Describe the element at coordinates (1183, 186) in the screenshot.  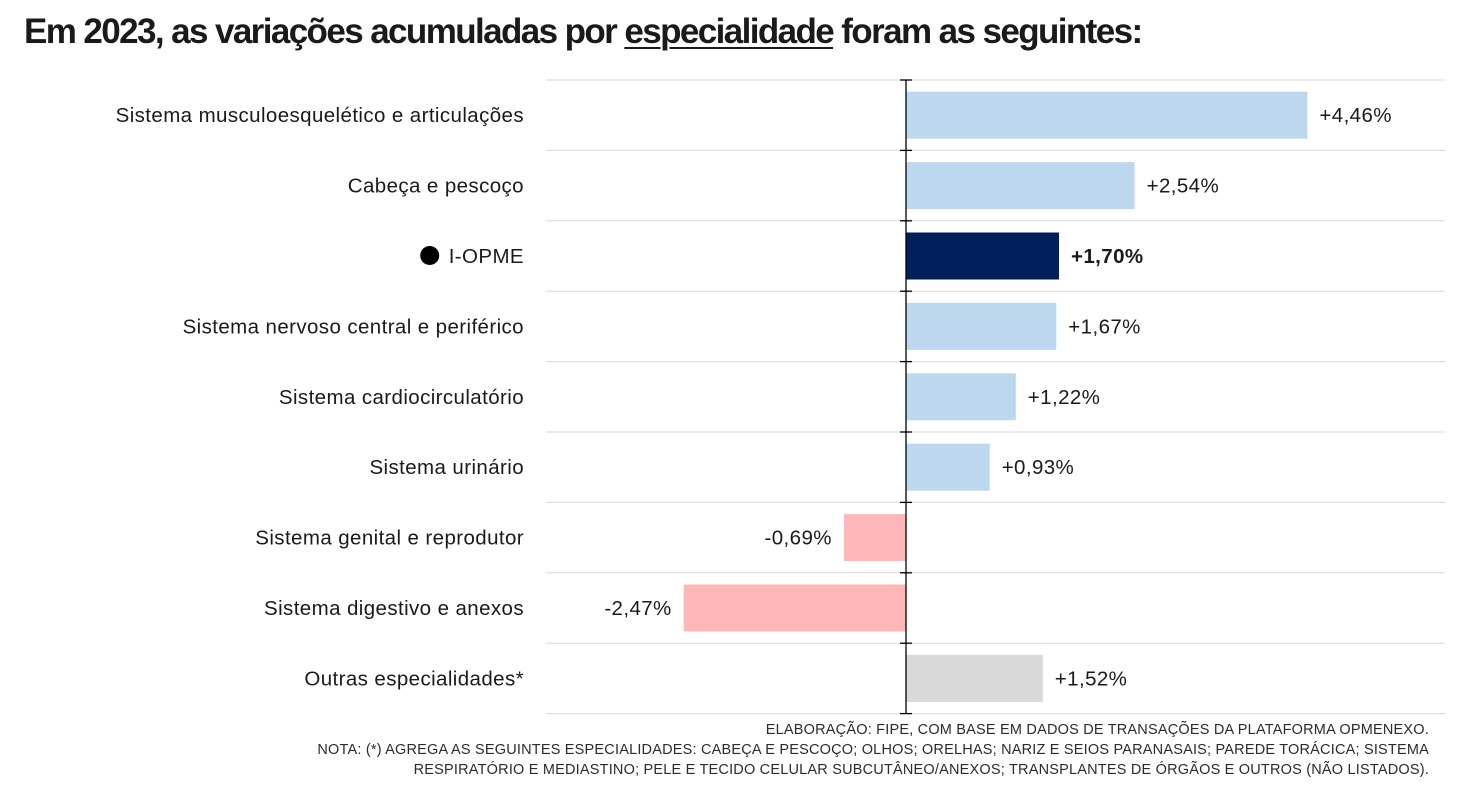
I see `value-label: +2,54%` at that location.